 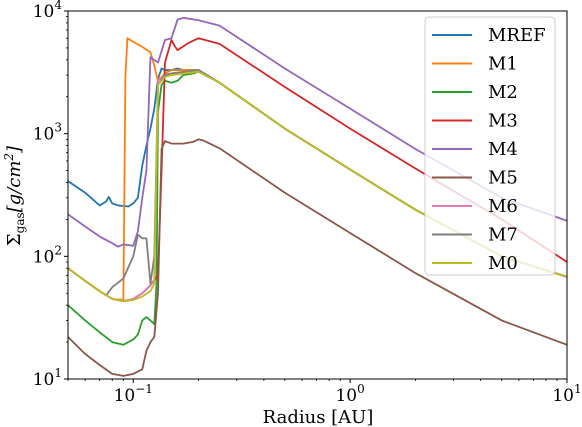 What do you see at coordinates (48, 11) in the screenshot?
I see `y-tick-label: 104` at bounding box center [48, 11].